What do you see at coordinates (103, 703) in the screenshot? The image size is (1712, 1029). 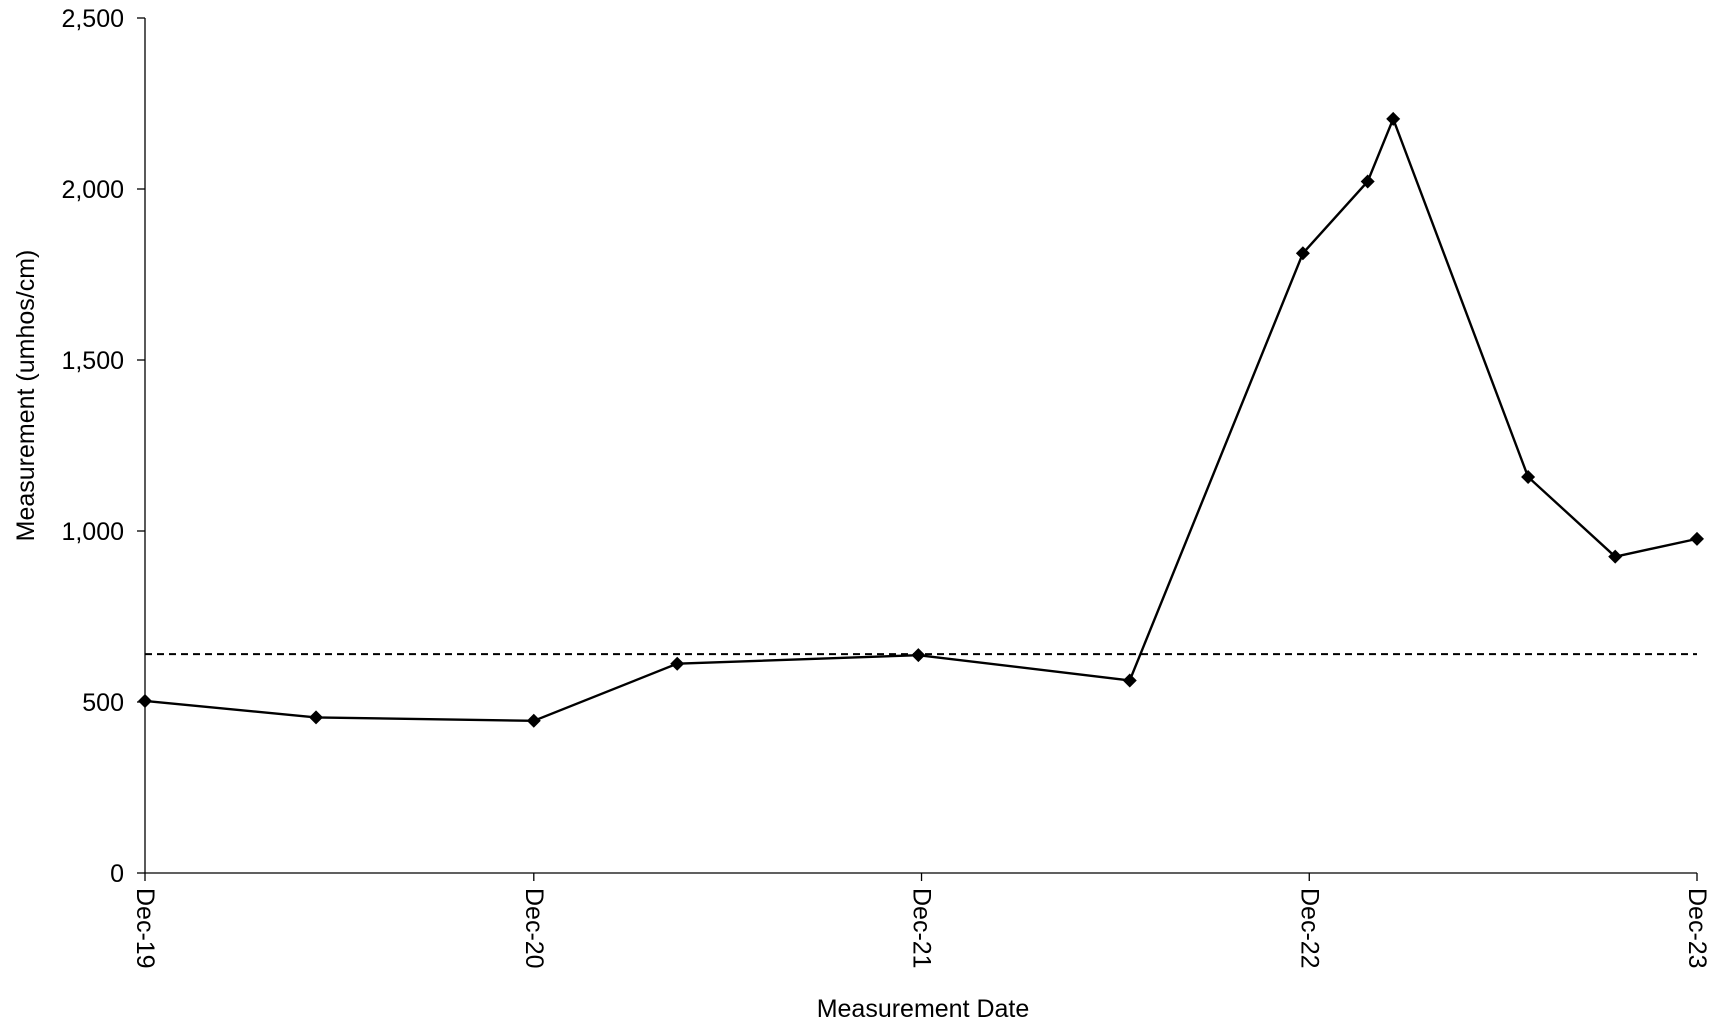 I see `y-tick-label: 500` at bounding box center [103, 703].